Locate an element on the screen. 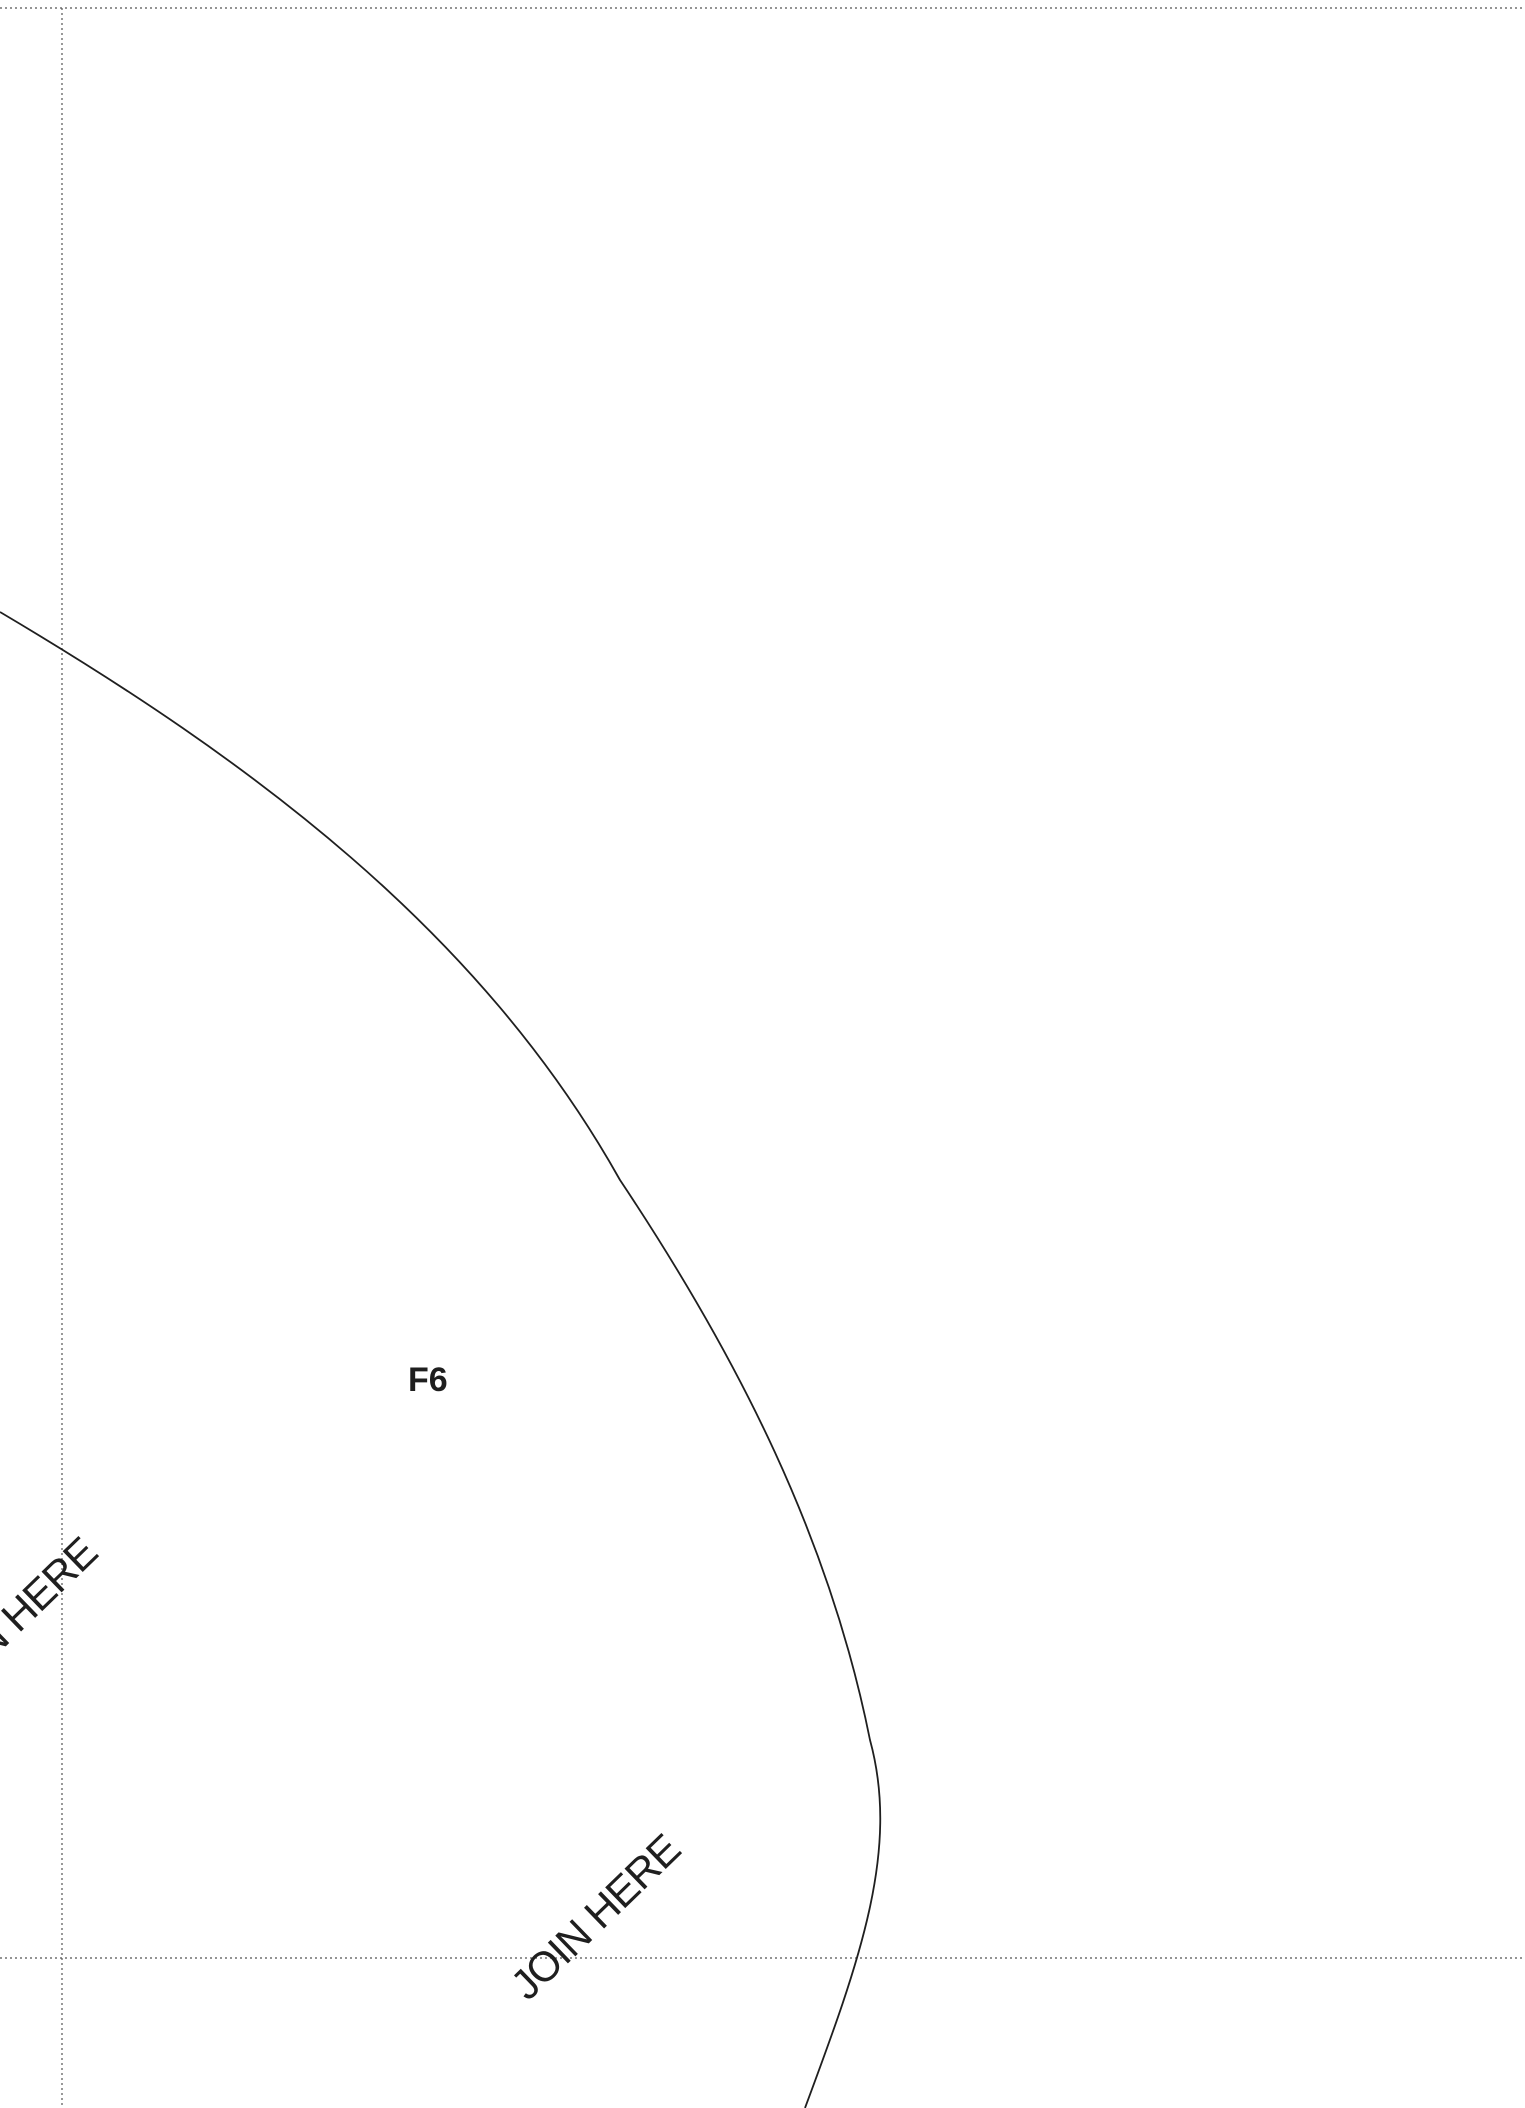  piece-label: F6 is located at coordinates (428, 1380).